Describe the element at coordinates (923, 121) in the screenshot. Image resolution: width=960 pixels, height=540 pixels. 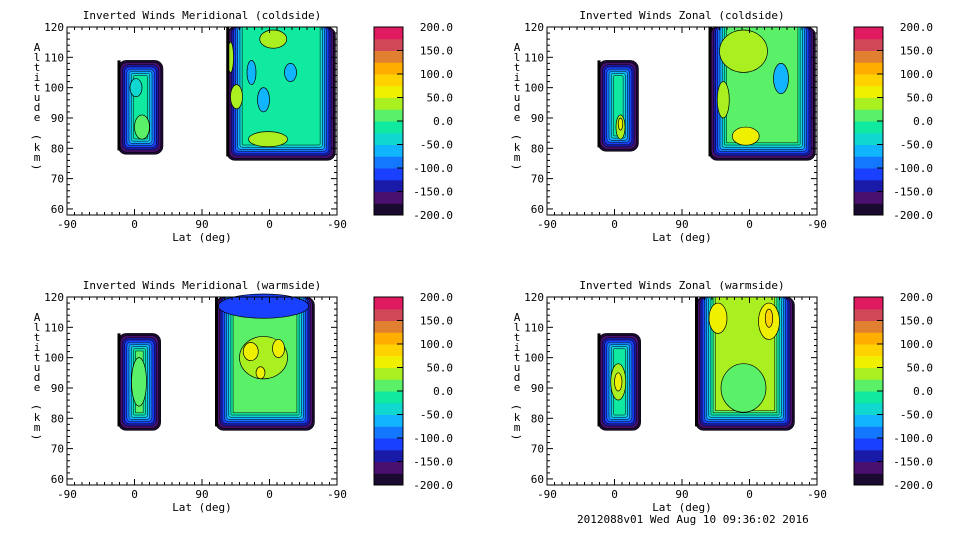
I see `colorbar-label: 0.0` at that location.